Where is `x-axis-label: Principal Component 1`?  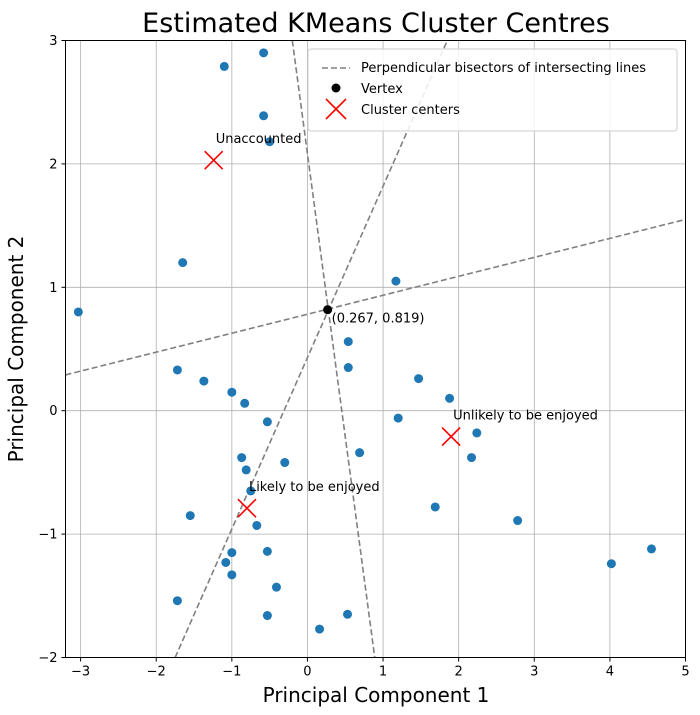
x-axis-label: Principal Component 1 is located at coordinates (376, 695).